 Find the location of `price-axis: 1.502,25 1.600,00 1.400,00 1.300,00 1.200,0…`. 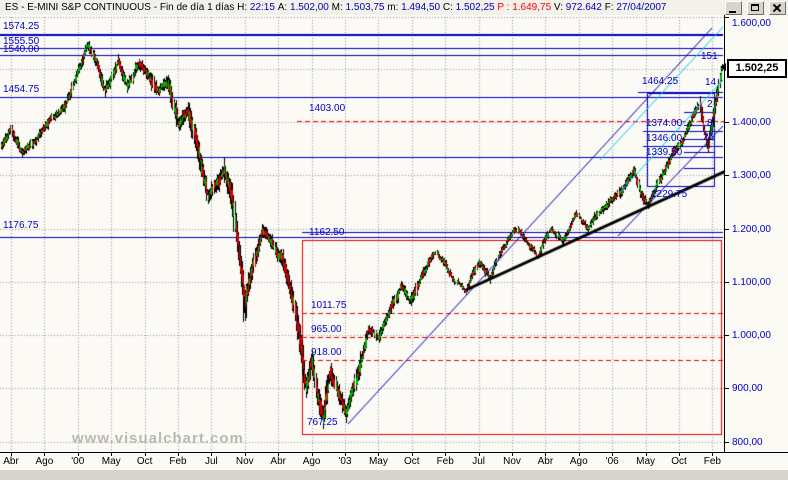

price-axis: 1.502,25 1.600,00 1.400,00 1.300,00 1.200,0… is located at coordinates (754, 233).